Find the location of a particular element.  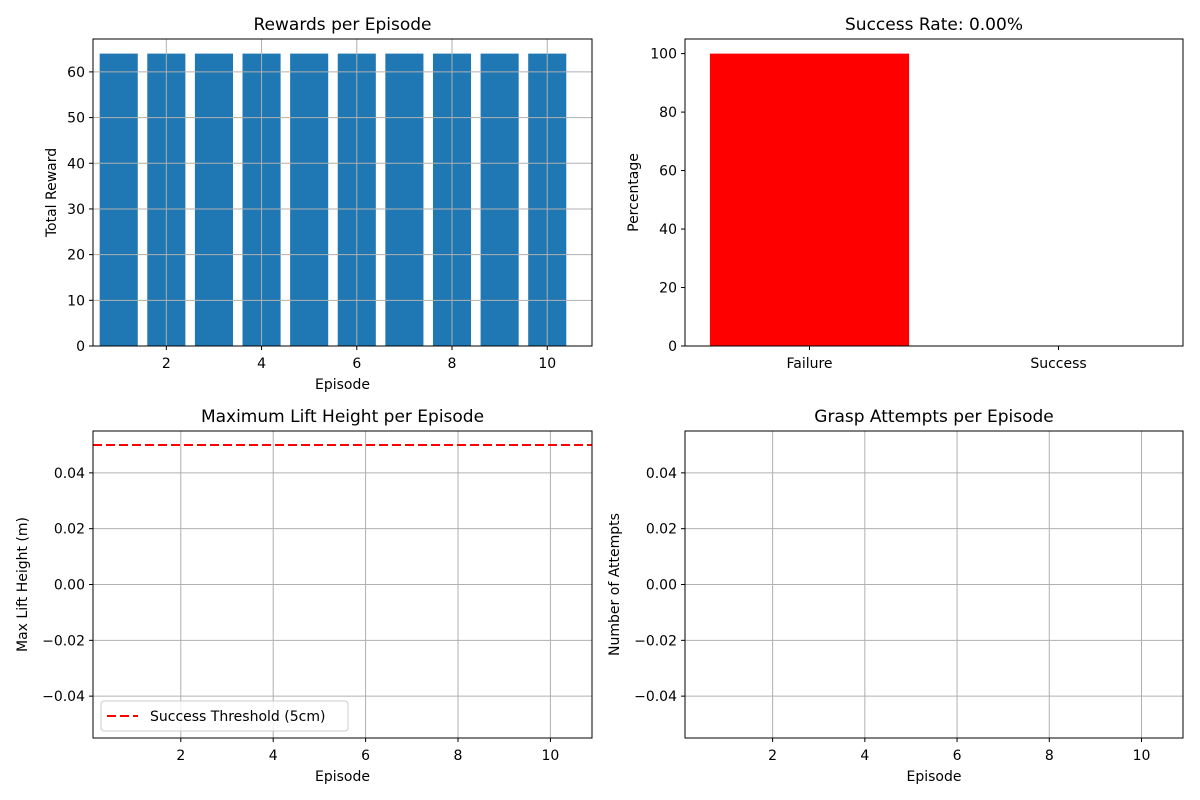

rewards-x-ticks: 2 4 6 8 10 is located at coordinates (359, 359).